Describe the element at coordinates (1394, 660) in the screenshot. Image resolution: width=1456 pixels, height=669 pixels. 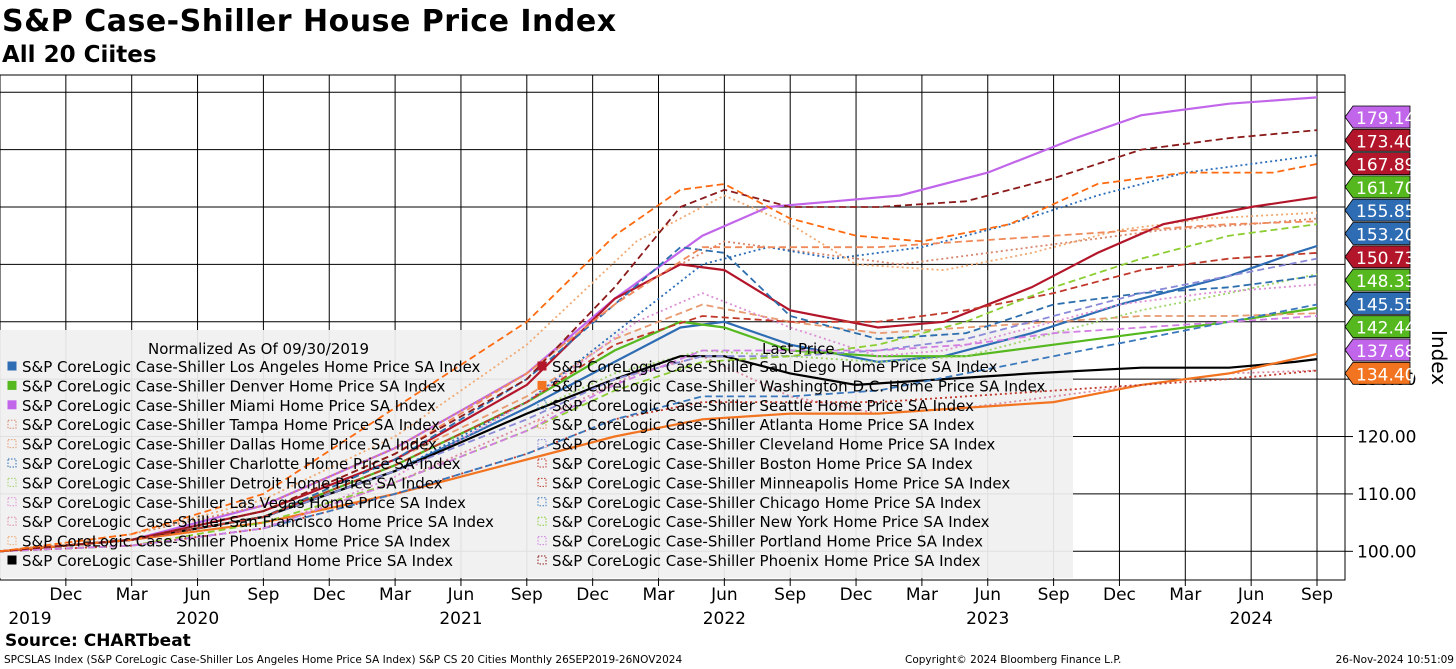
I see `footer-timestamp: 26-Nov-2024 10:51:09` at that location.